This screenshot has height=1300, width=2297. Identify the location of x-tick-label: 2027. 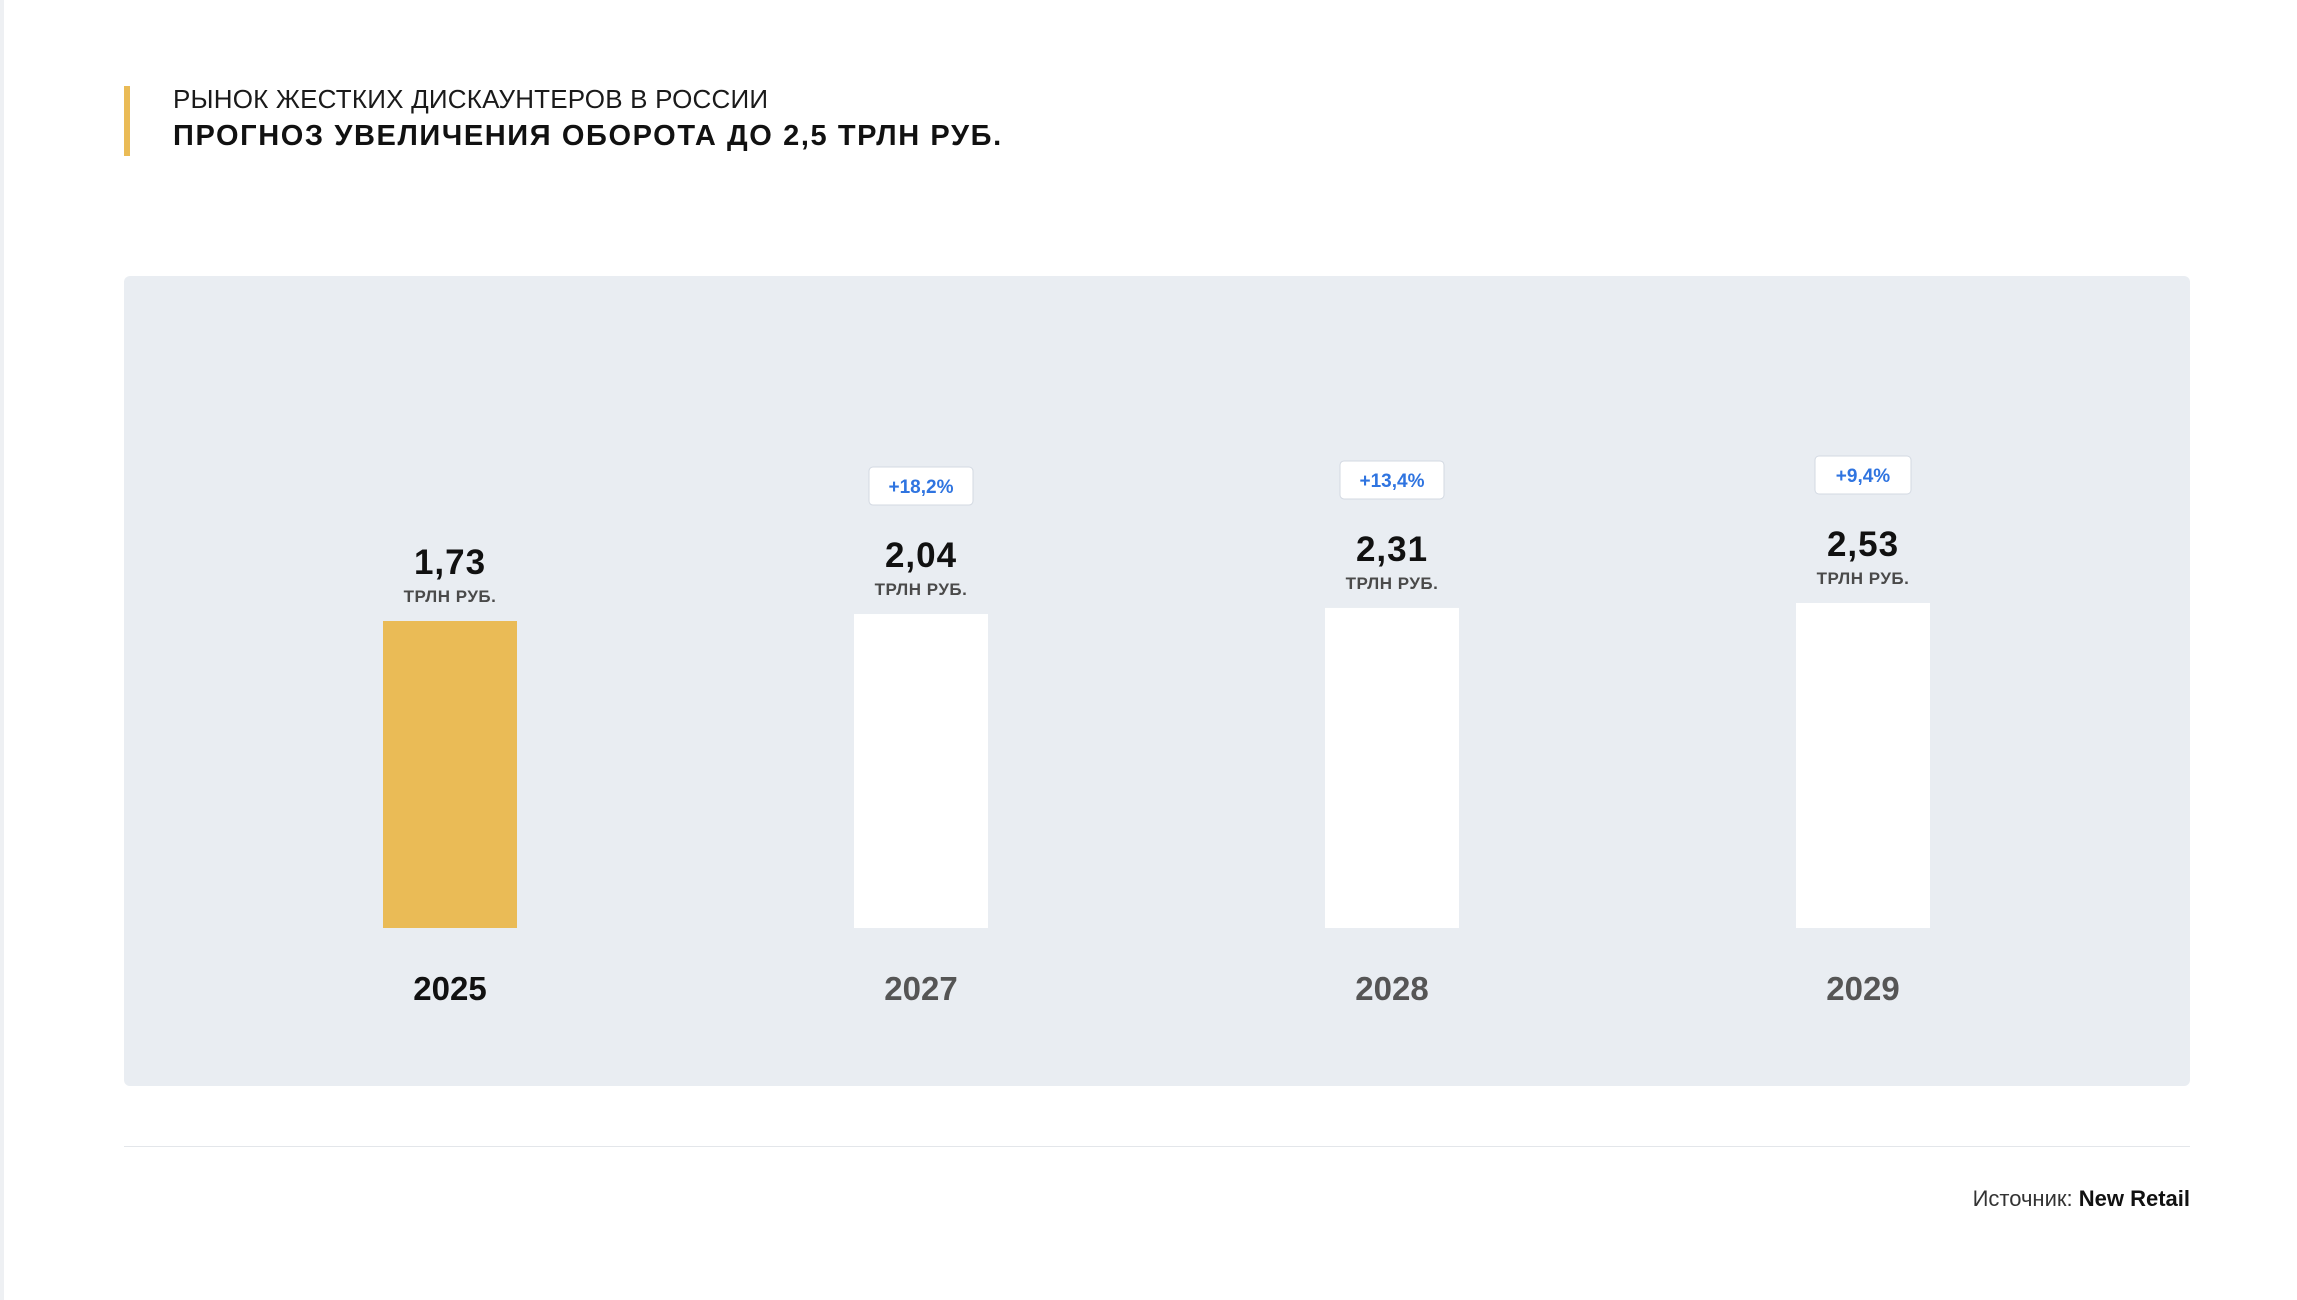
(920, 988).